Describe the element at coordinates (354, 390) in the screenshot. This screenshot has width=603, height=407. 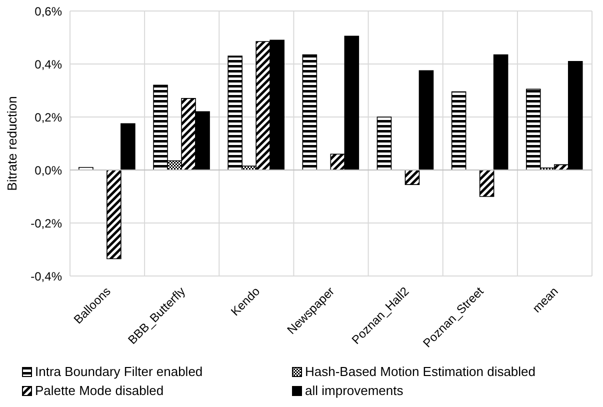
I see `legend-label: all improvements` at that location.